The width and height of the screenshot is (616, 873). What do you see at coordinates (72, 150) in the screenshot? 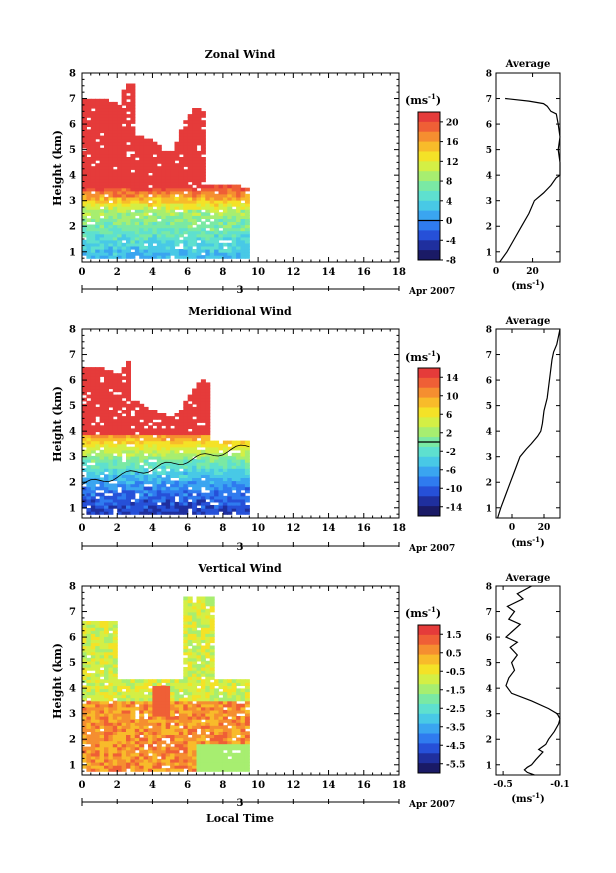
I see `y-tick-label: 5` at bounding box center [72, 150].